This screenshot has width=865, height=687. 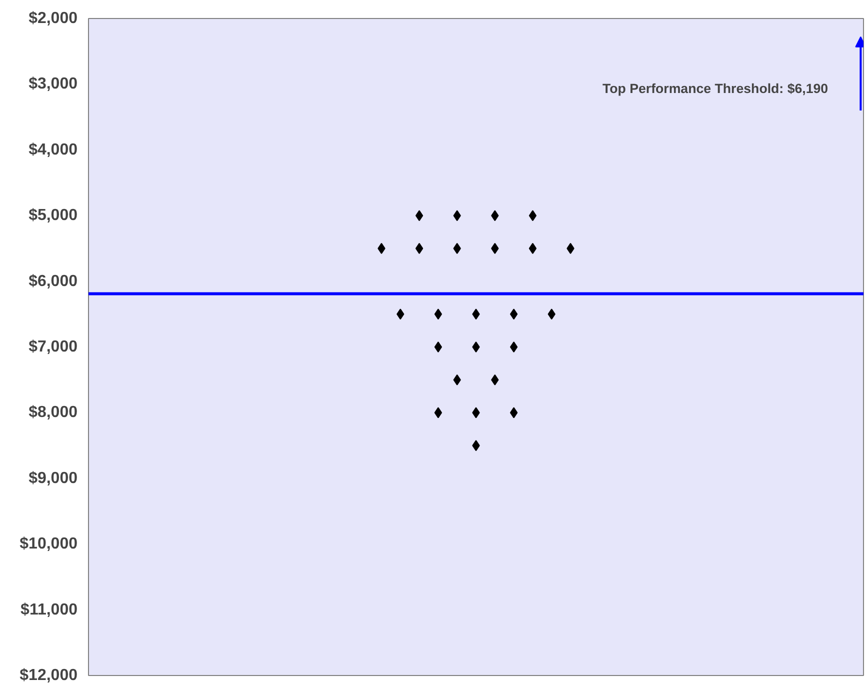 I want to click on y-tick-label: $2,000, so click(x=53, y=18).